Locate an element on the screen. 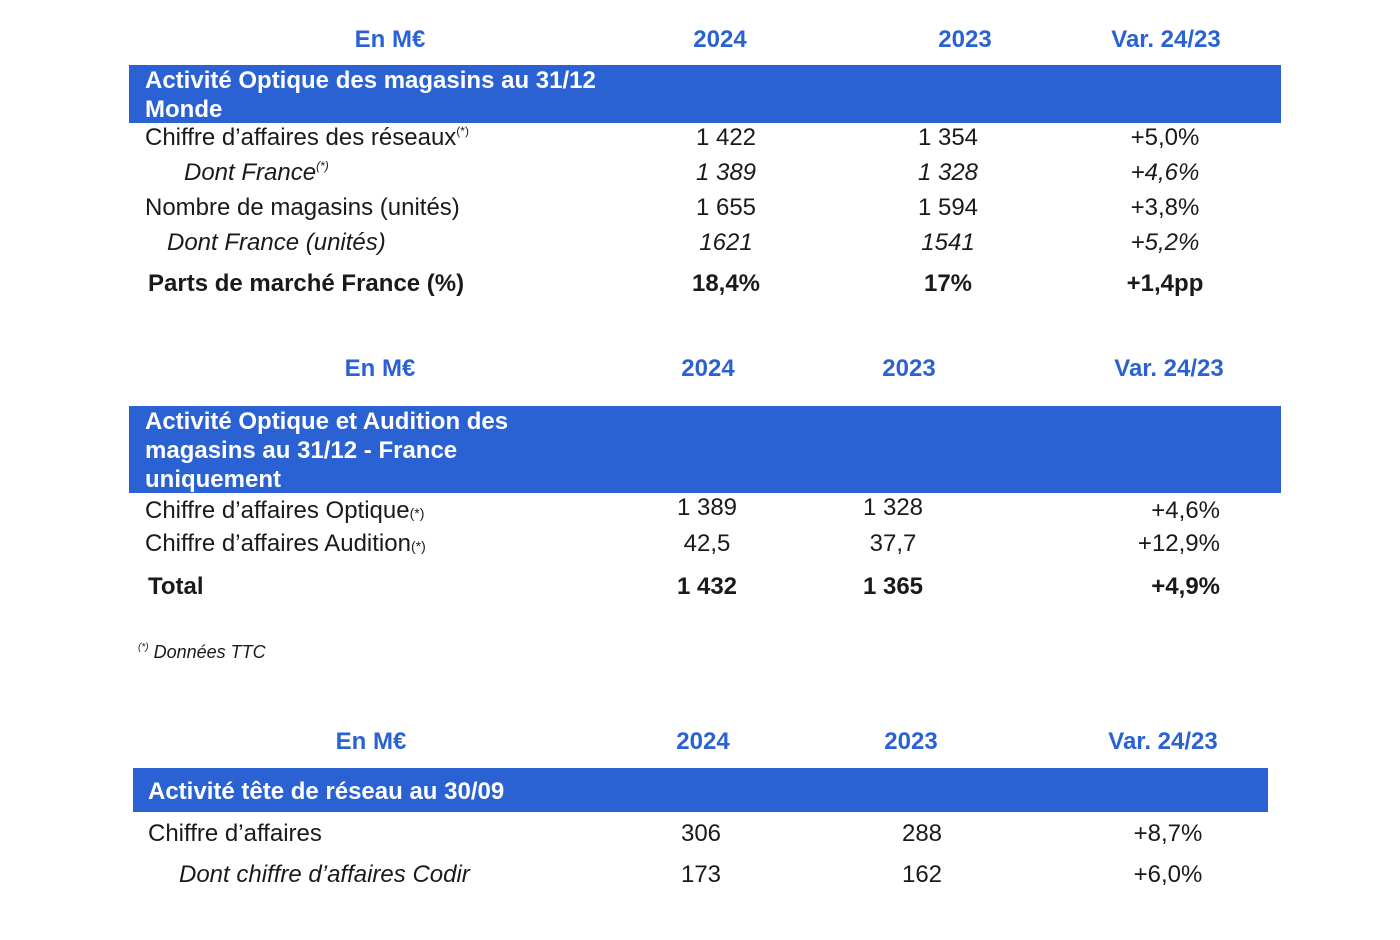 The height and width of the screenshot is (940, 1400). row-label: Chiffre d’affaires is located at coordinates (235, 833).